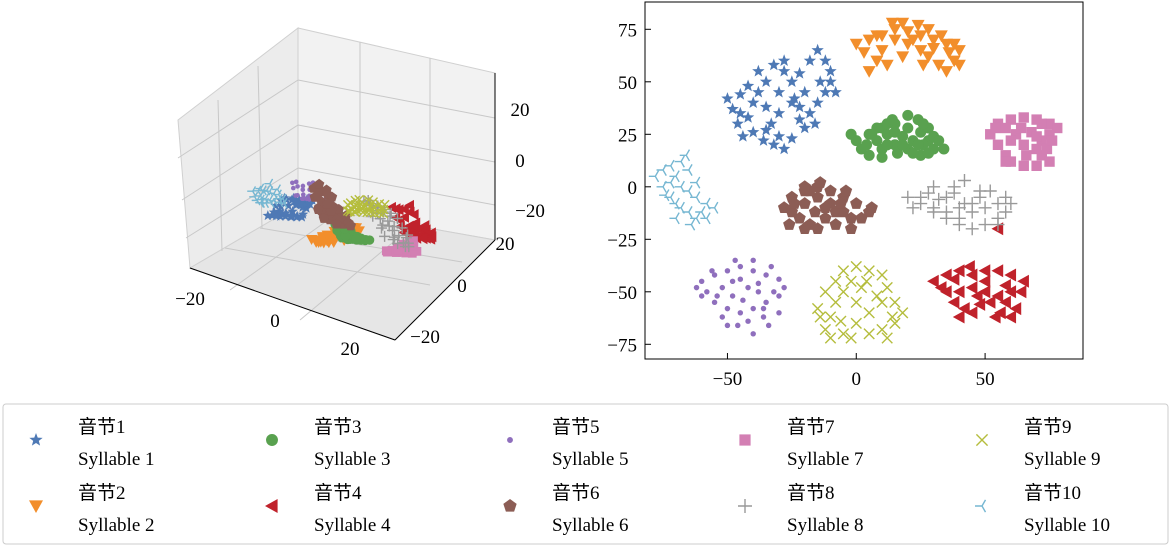 This screenshot has width=1171, height=547. Describe the element at coordinates (338, 493) in the screenshot. I see `legend-label-cn: 音节4` at that location.